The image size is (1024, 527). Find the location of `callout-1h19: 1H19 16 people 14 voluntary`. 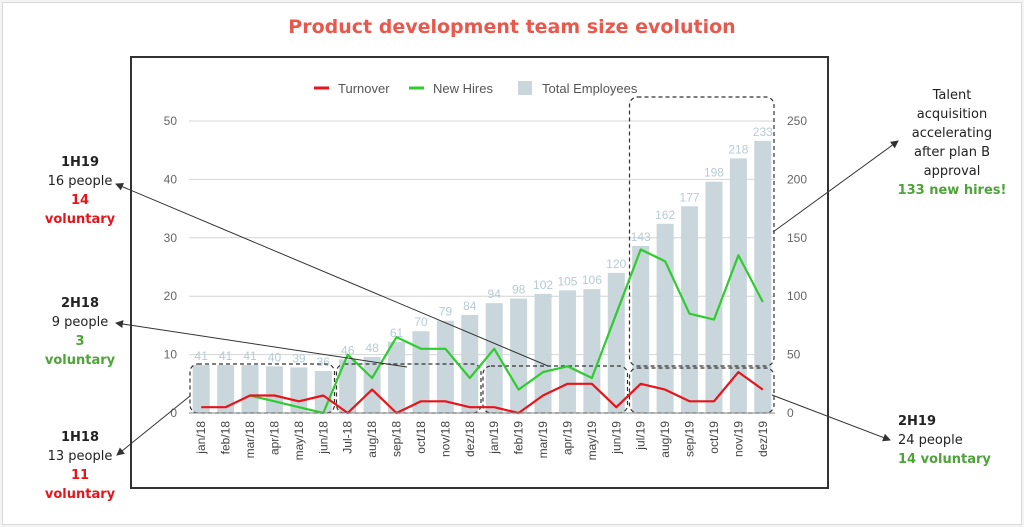

callout-1h19: 1H19 16 people 14 voluntary is located at coordinates (80, 191).